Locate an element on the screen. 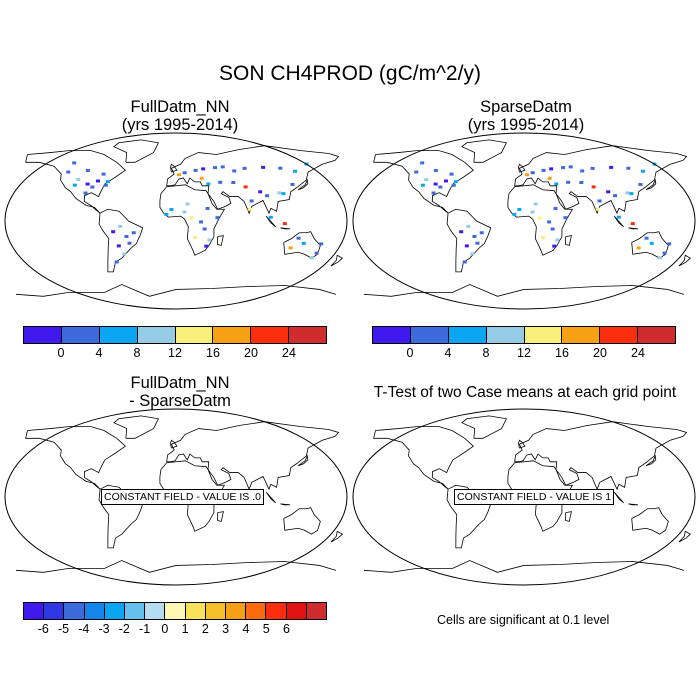 The height and width of the screenshot is (700, 700). panel1-title: FullDatm_NN (yrs 1995-2014) is located at coordinates (180, 116).